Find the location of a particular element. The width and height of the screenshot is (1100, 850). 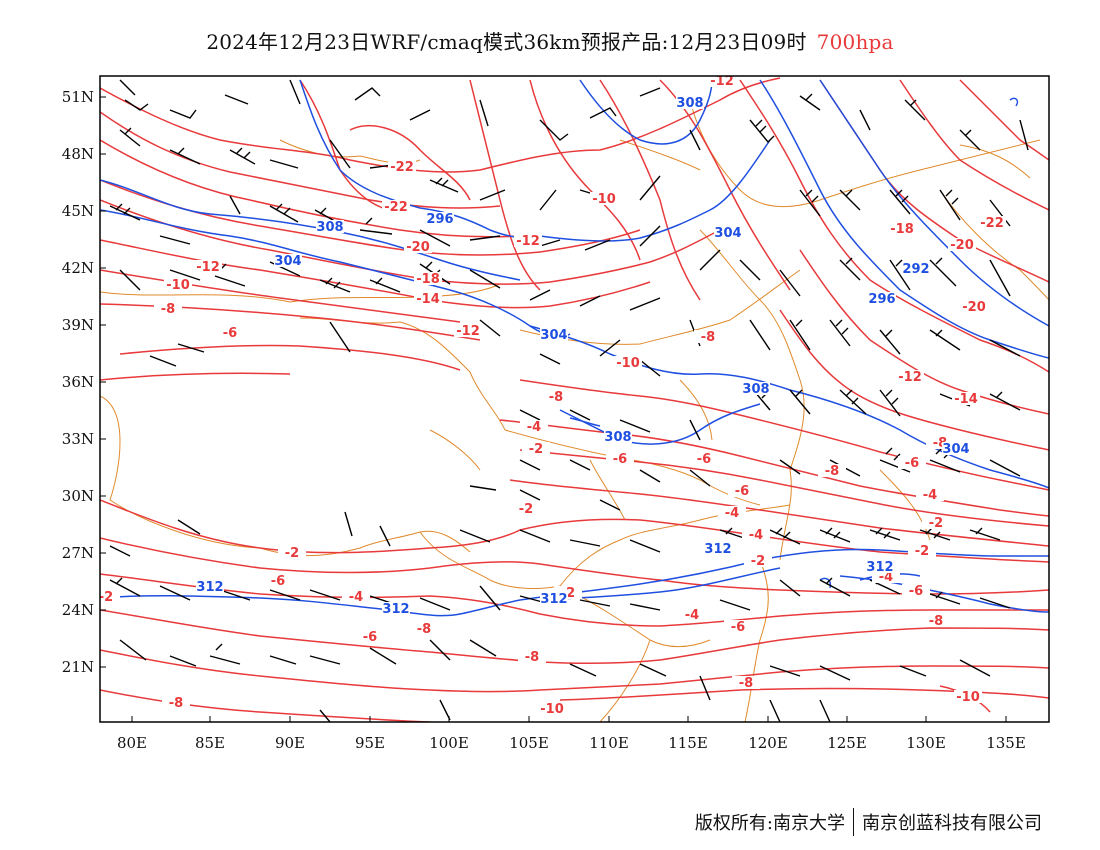

lon-label: 85E is located at coordinates (210, 743).